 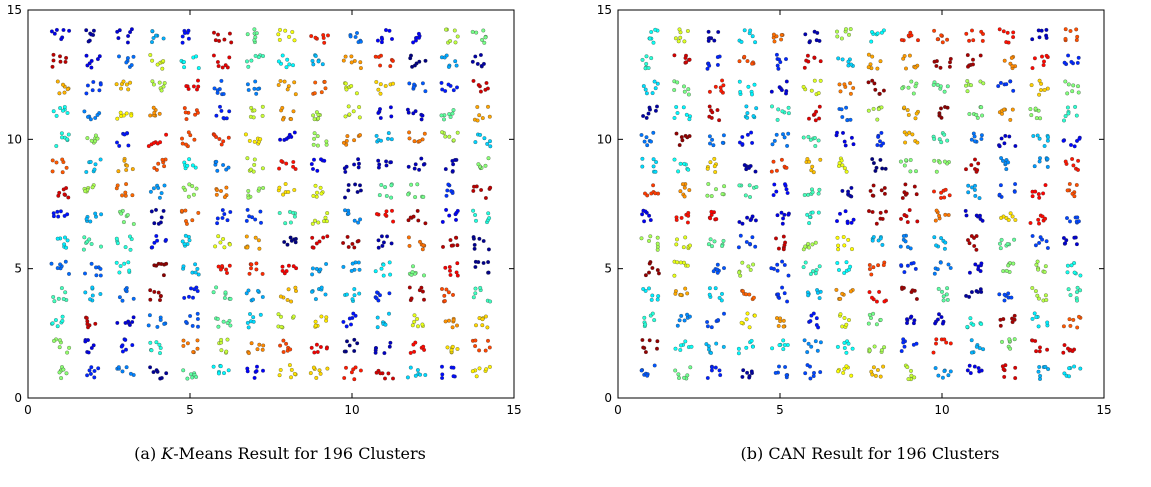 I want to click on y-tick-label: 15, so click(x=604, y=10).